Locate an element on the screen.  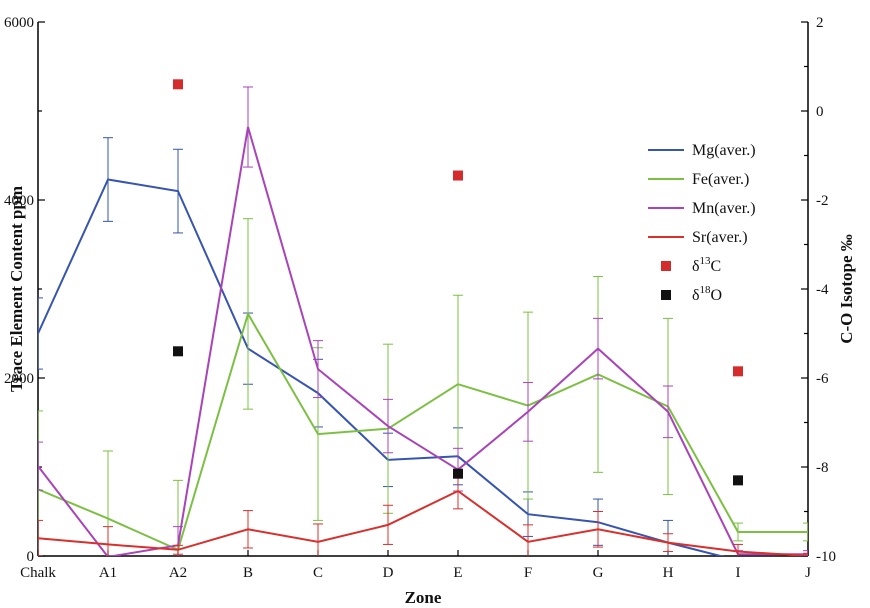
legend-label: Mn(aver.) is located at coordinates (724, 208).